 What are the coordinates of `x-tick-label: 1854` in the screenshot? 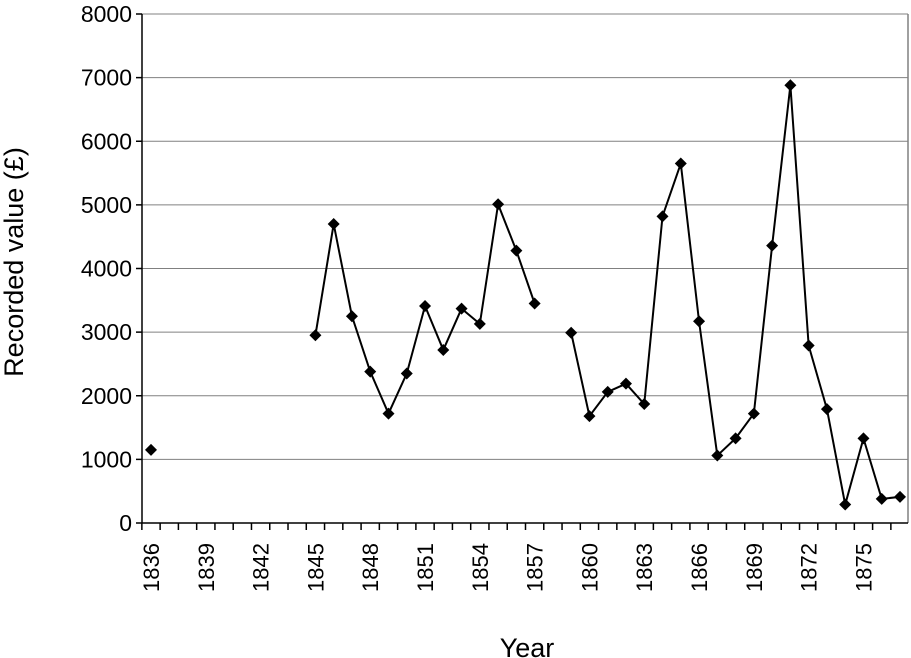 It's located at (480, 567).